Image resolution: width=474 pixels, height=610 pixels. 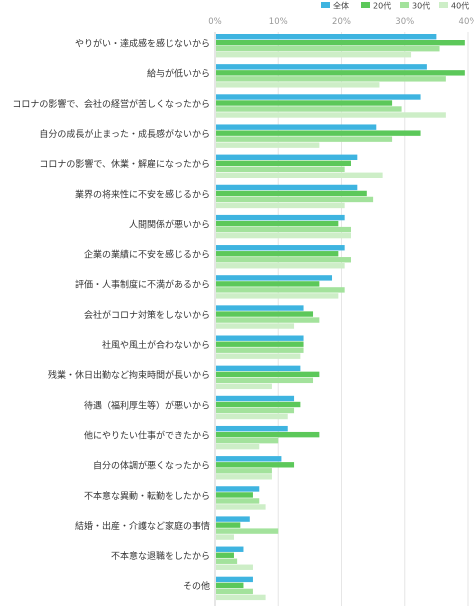 I want to click on category-label: 人間関係が悪いから, so click(x=169, y=224).